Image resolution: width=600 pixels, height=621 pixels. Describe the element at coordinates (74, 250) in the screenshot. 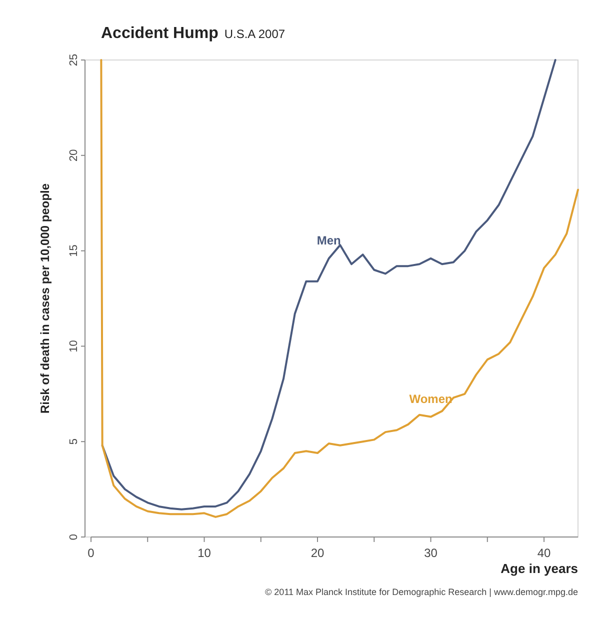

I see `y-tick-label: 15` at that location.